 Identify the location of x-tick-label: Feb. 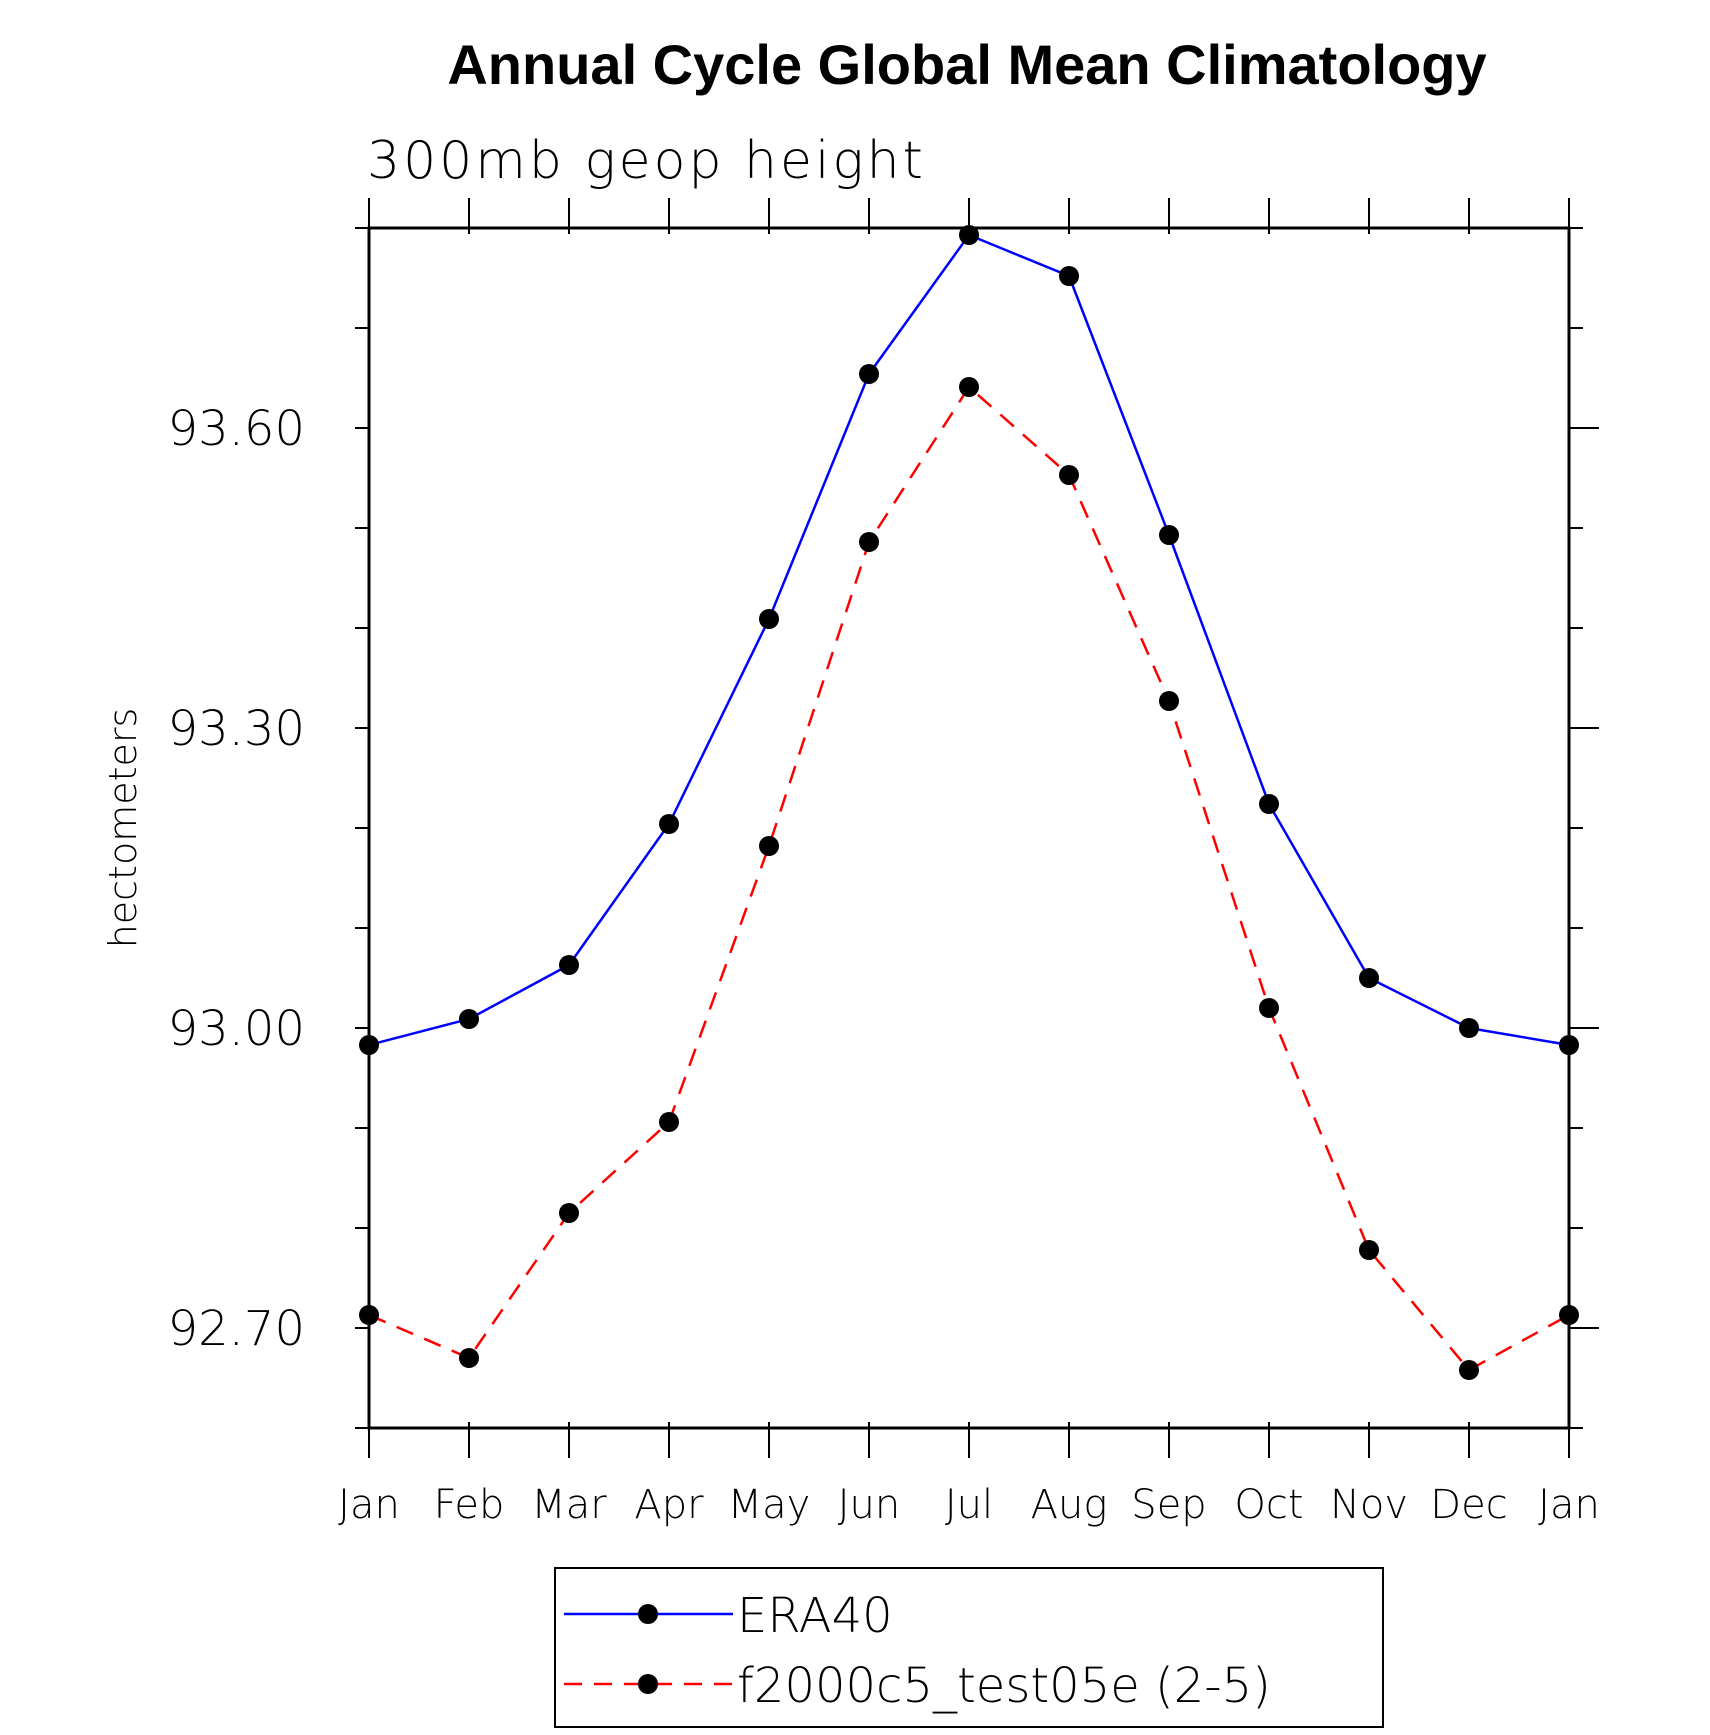
(469, 1505).